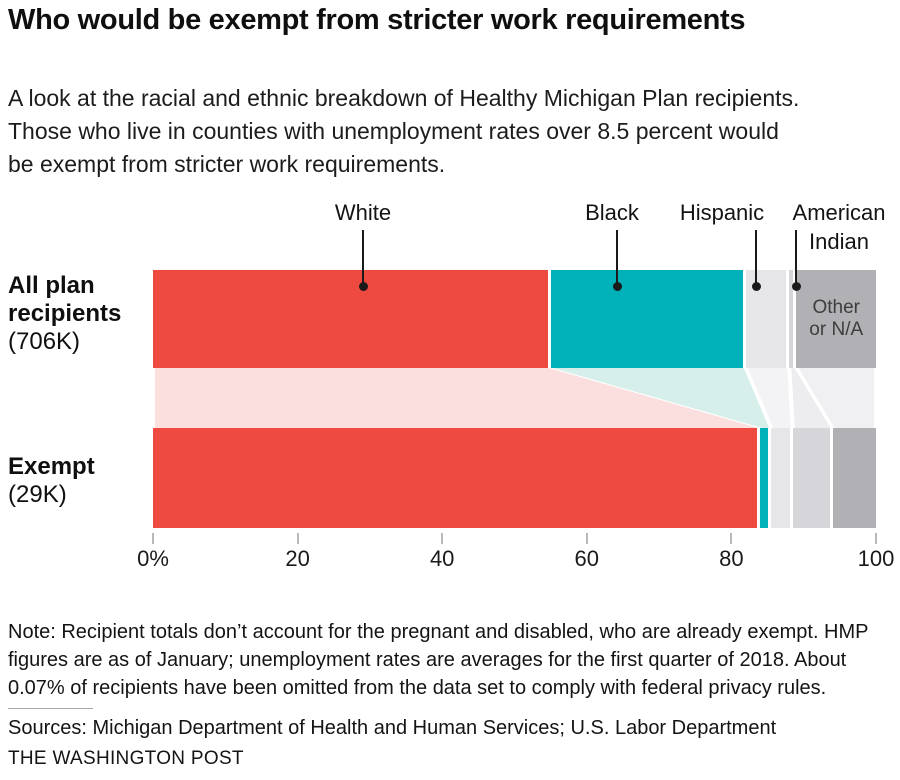 The height and width of the screenshot is (780, 900). I want to click on flow-white, so click(457, 398).